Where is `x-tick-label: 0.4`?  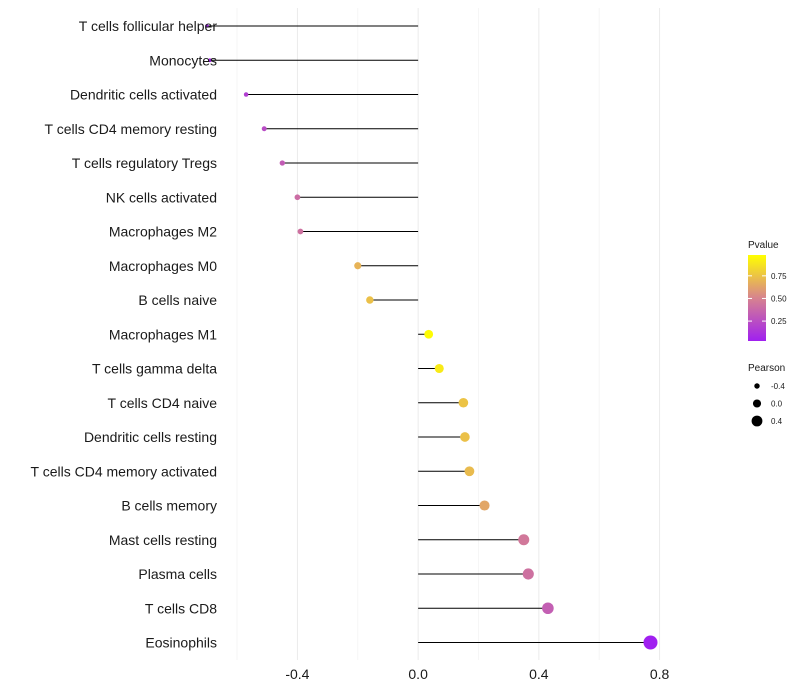 x-tick-label: 0.4 is located at coordinates (539, 674).